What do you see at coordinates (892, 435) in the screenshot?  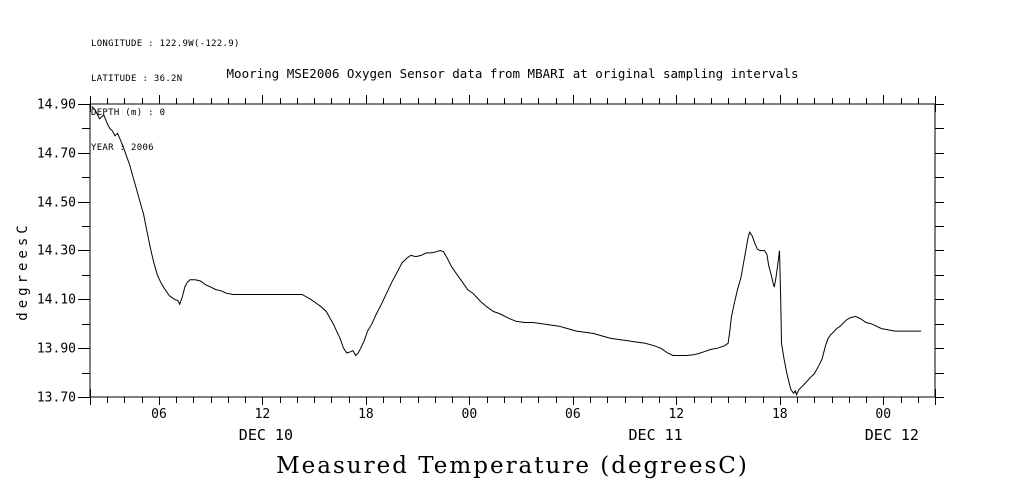 I see `x-date-label: DEC 12` at bounding box center [892, 435].